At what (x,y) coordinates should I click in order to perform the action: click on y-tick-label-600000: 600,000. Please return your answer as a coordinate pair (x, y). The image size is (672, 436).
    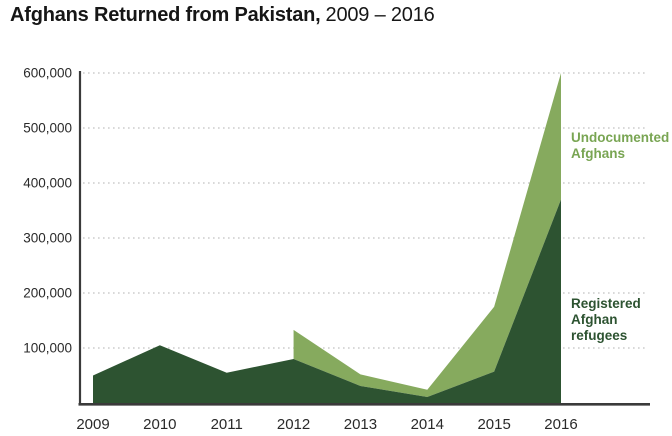
    Looking at the image, I should click on (47, 73).